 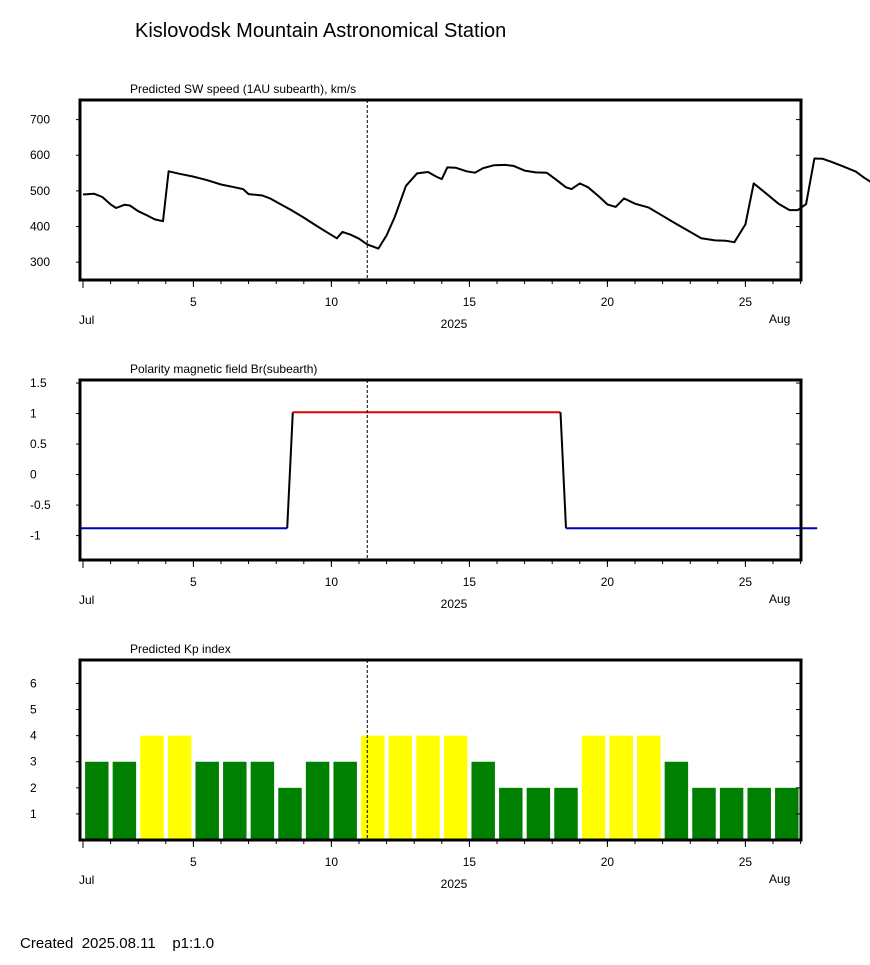 I want to click on kp-index-ytick-label-5: 5, so click(x=33, y=710).